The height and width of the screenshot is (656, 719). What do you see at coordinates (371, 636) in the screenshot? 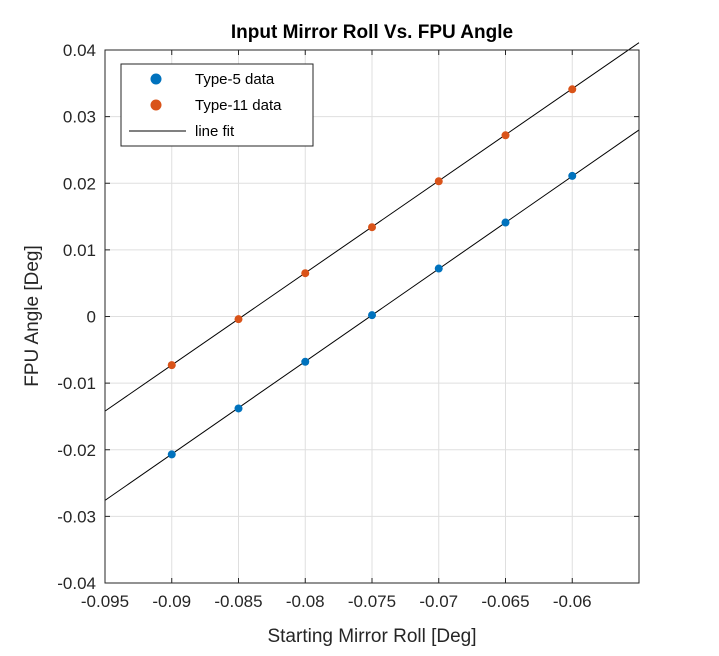
I see `x-axis-label: Starting Mirror Roll [Deg]` at bounding box center [371, 636].